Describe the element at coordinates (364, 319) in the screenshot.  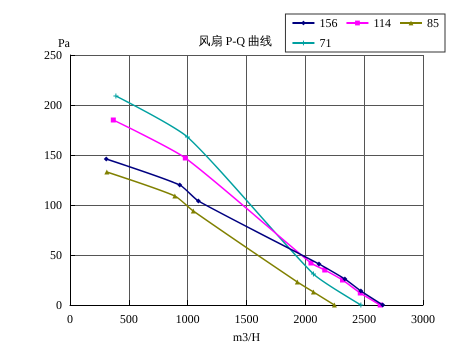
I see `x-tick-label: 2500` at that location.